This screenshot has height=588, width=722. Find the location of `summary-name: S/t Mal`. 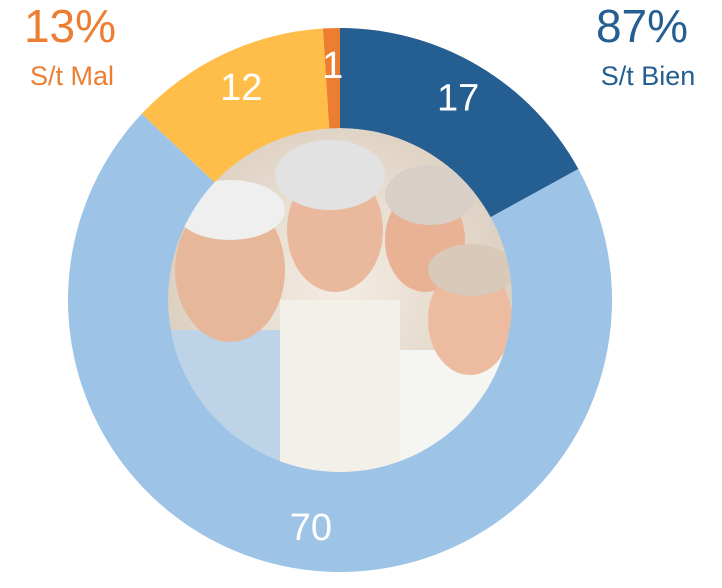

summary-name: S/t Mal is located at coordinates (72, 76).